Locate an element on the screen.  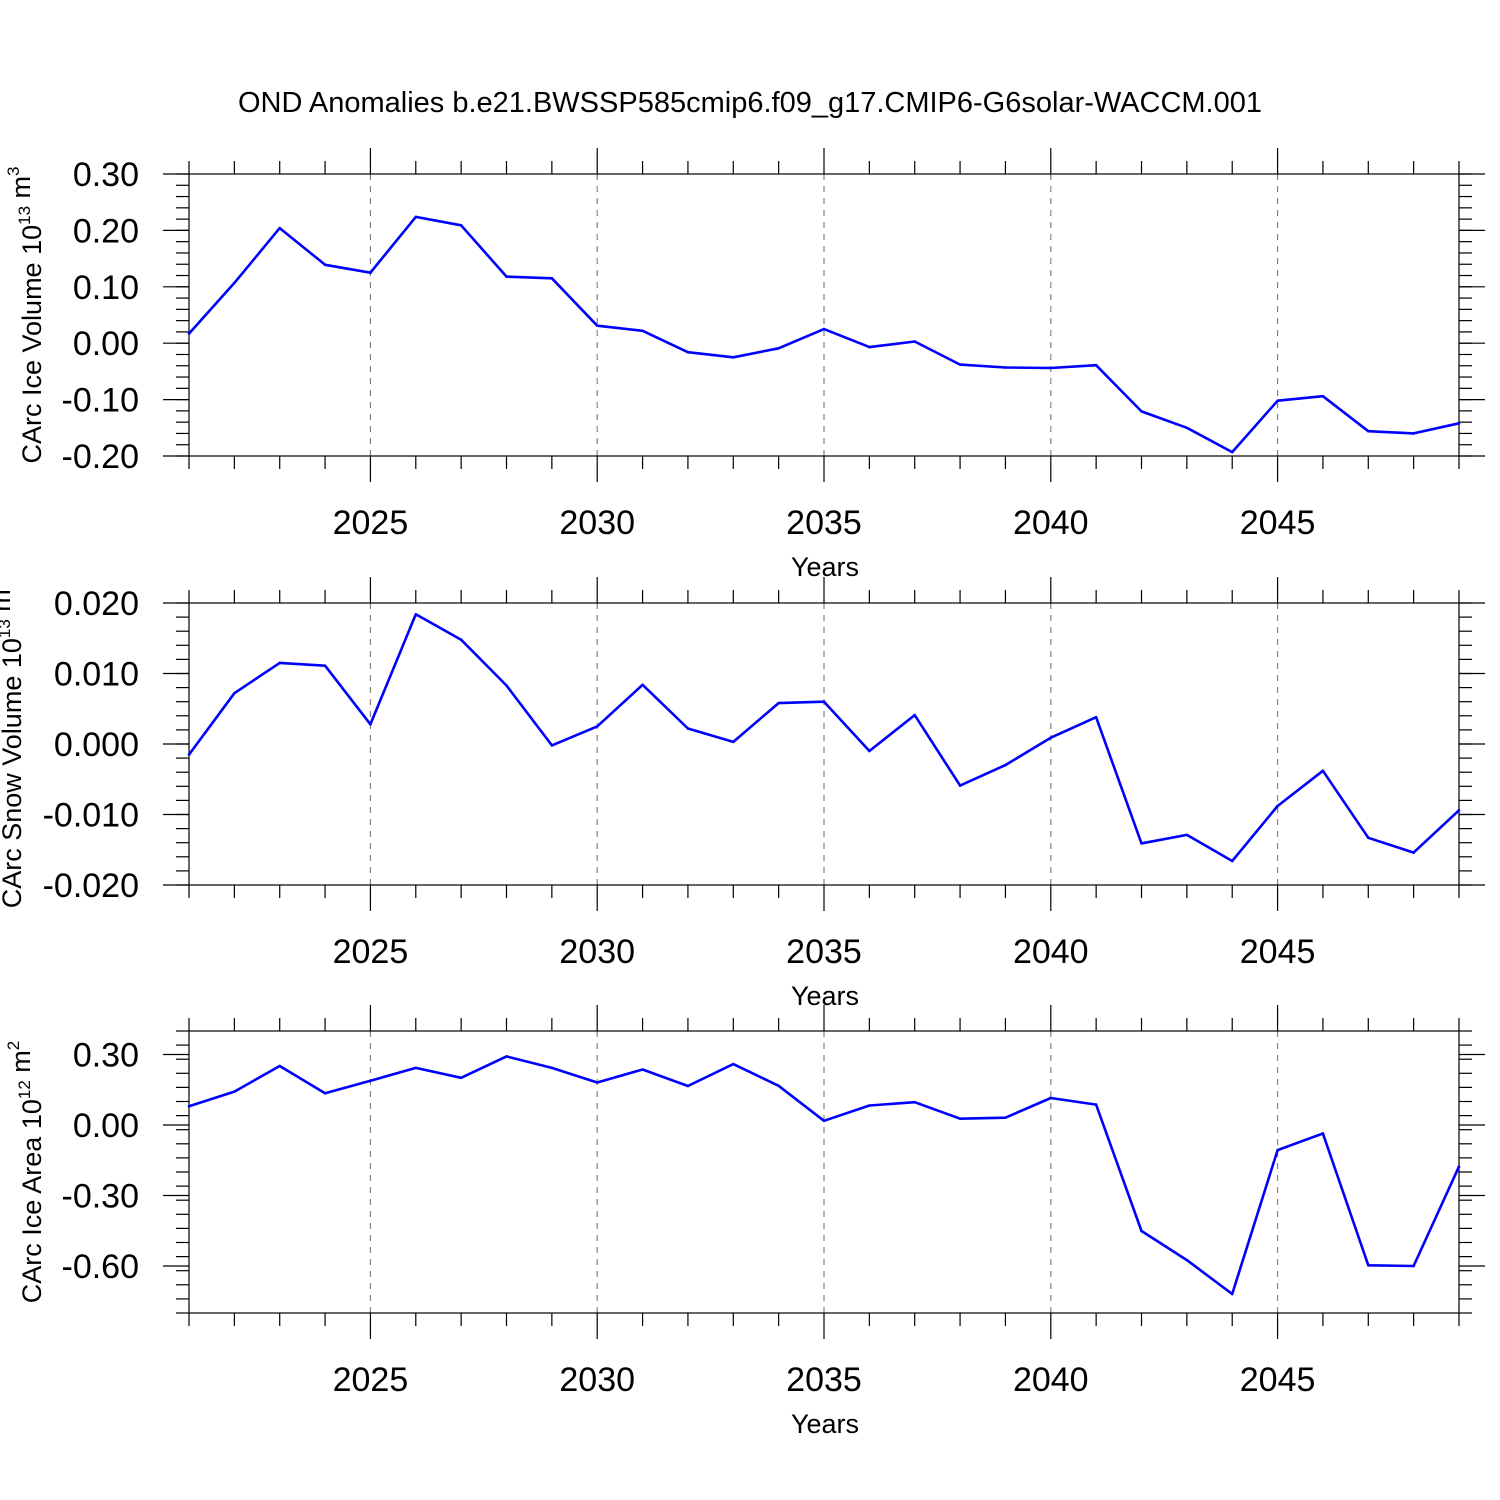
y-tick-label: -0.020 is located at coordinates (91, 886).